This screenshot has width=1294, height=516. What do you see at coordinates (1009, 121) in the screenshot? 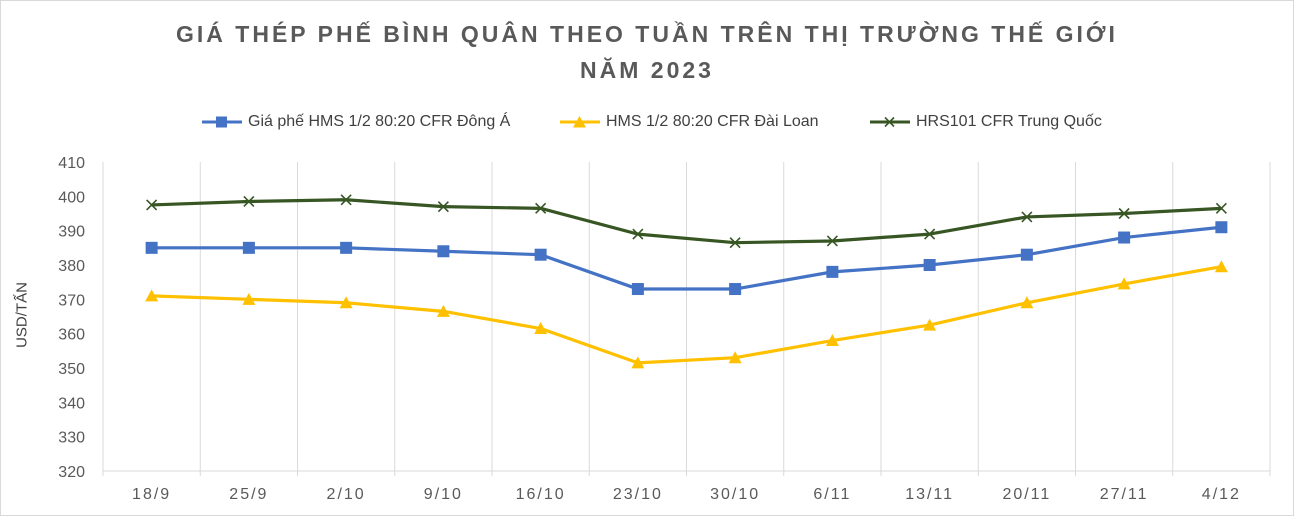
I see `legend-label: HRS101 CFR Trung Quốc` at bounding box center [1009, 121].